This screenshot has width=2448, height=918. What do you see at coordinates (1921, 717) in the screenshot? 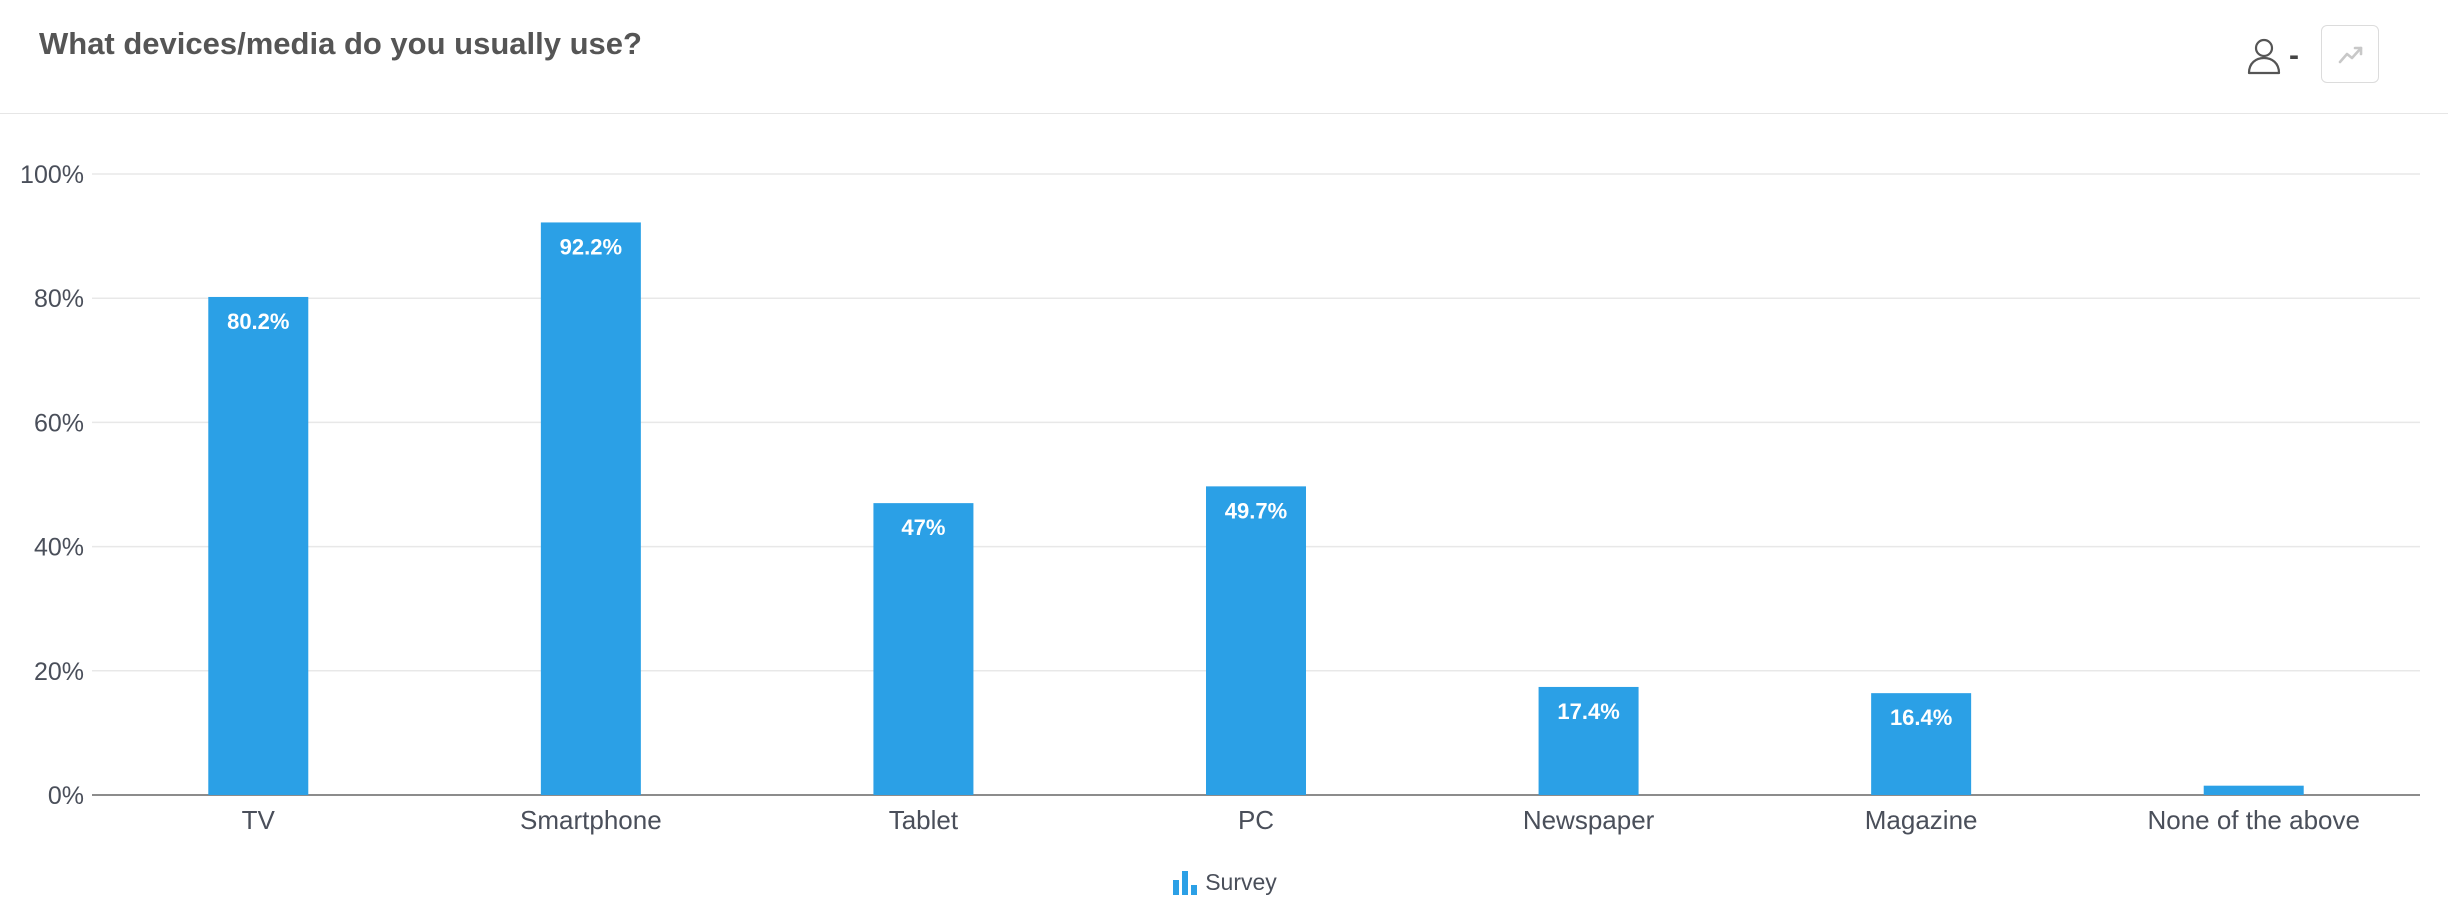
I see `bar-value-label: 16.4%` at bounding box center [1921, 717].